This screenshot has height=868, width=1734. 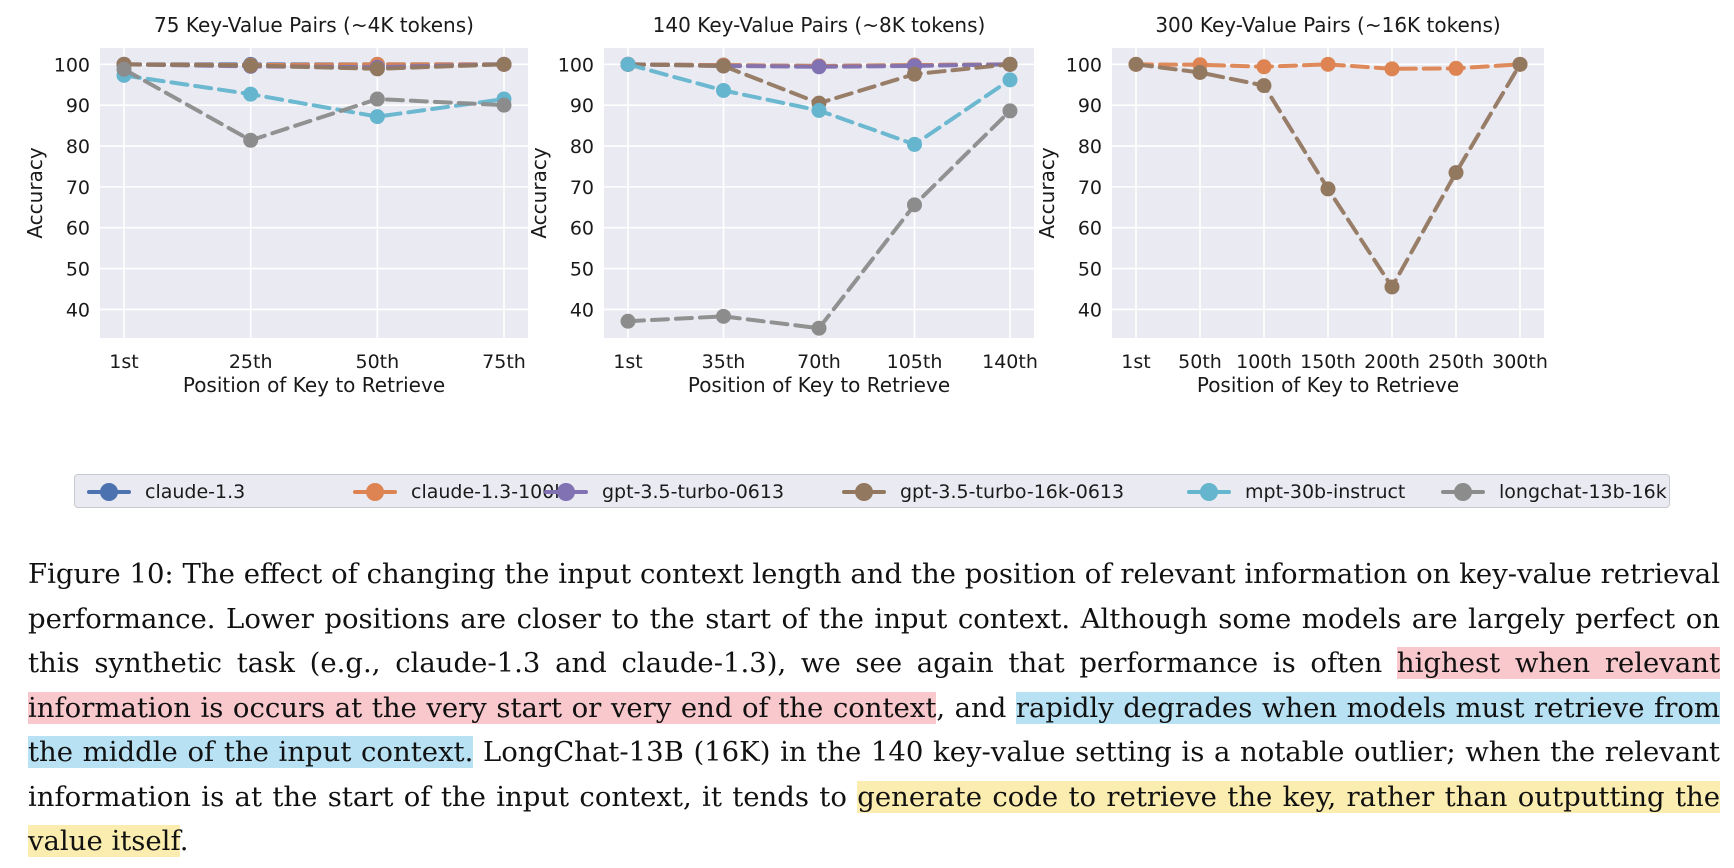 What do you see at coordinates (724, 362) in the screenshot?
I see `x-tick-label: 35th` at bounding box center [724, 362].